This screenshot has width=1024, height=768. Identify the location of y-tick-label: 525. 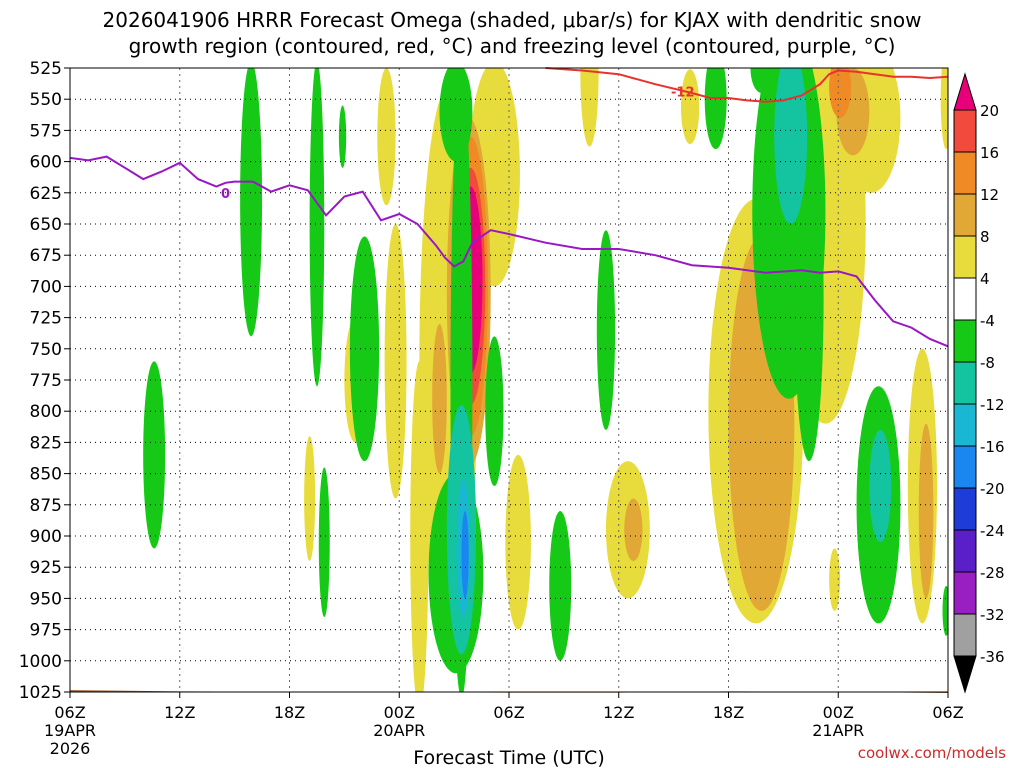
(46, 69).